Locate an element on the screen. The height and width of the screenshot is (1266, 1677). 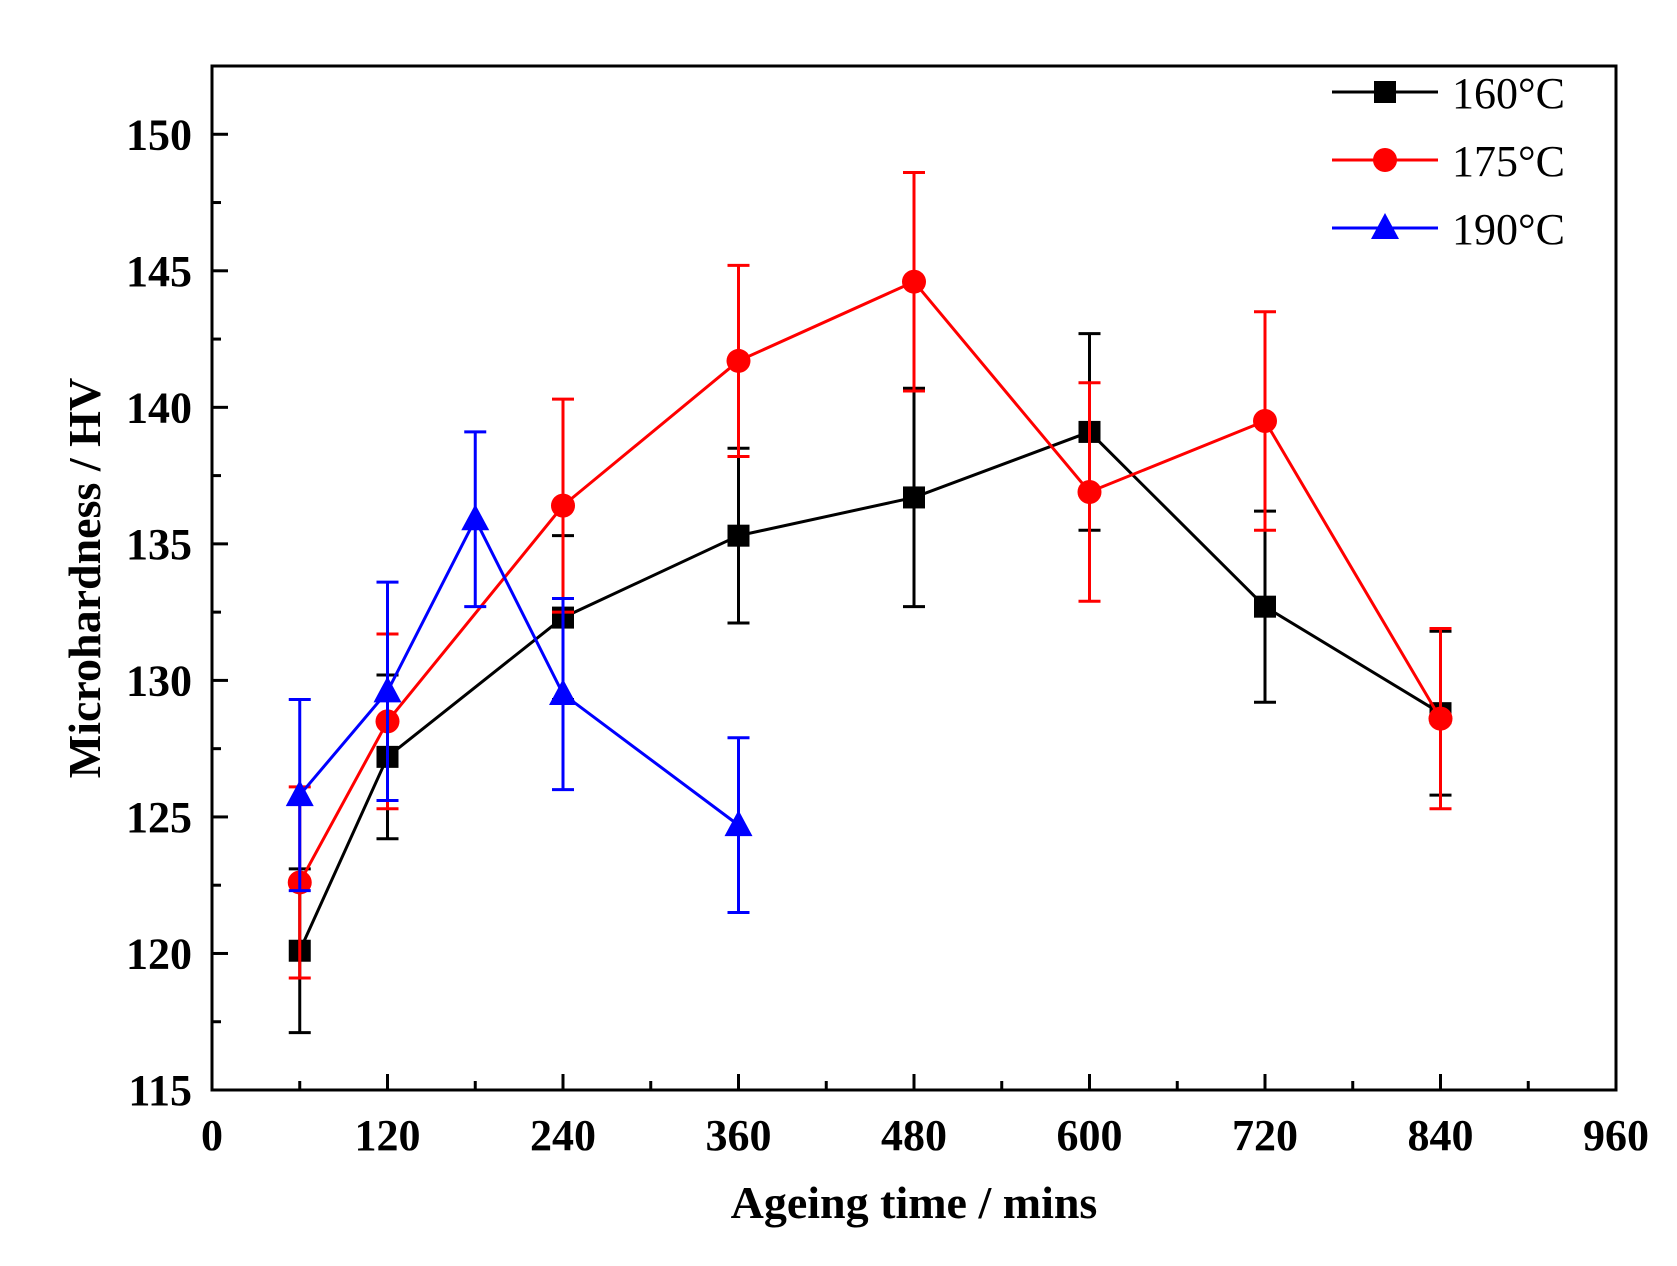
y-tick-label: 120 is located at coordinates (159, 953).